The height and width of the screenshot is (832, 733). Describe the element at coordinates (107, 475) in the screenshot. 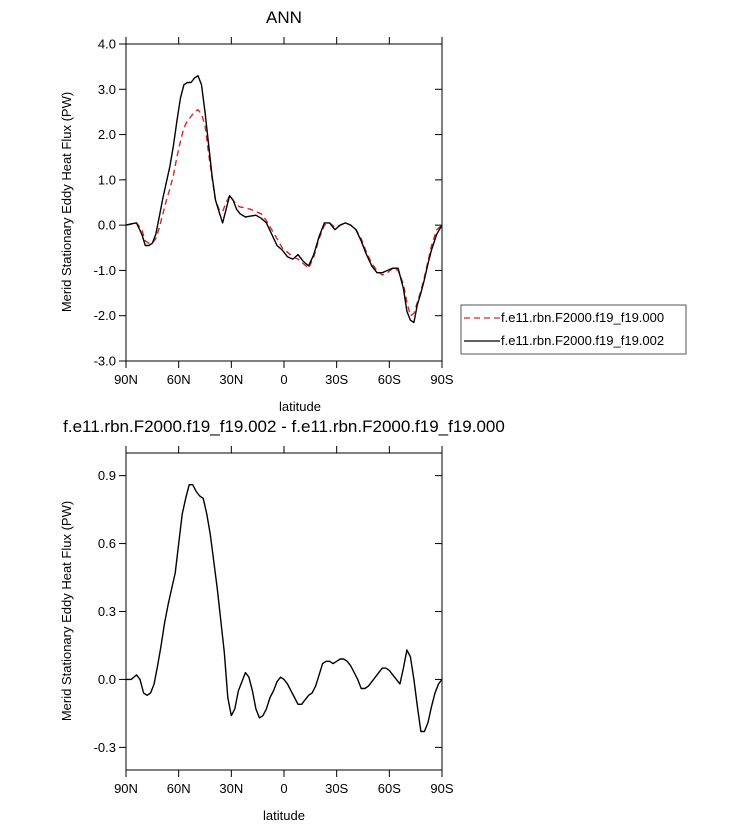

I see `y-tick-label: 0.9` at that location.